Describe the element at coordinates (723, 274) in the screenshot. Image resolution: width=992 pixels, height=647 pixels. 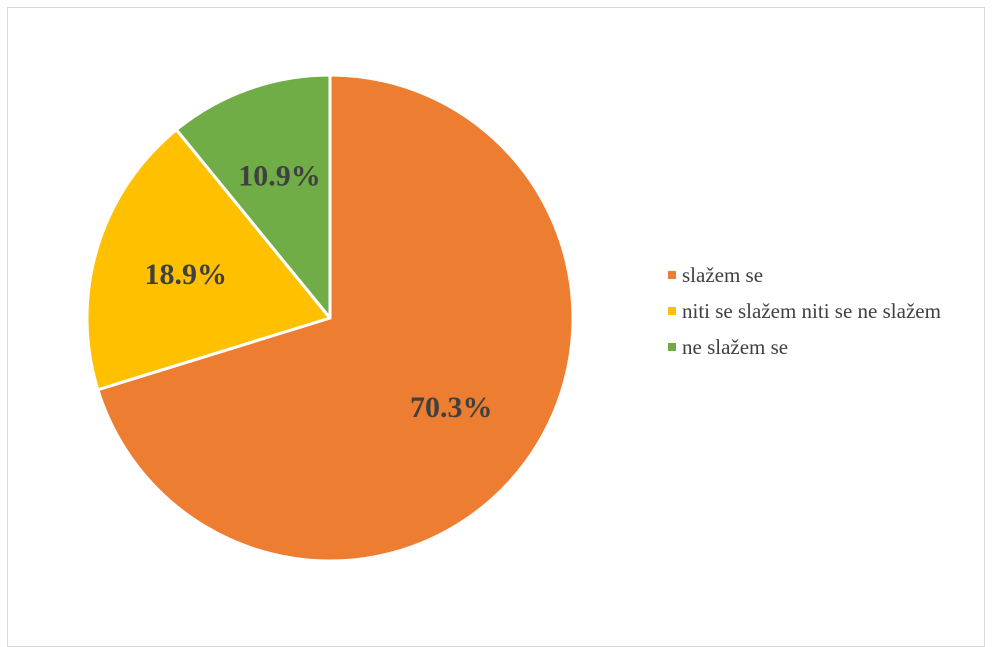
I see `legend-label: slažem se` at that location.